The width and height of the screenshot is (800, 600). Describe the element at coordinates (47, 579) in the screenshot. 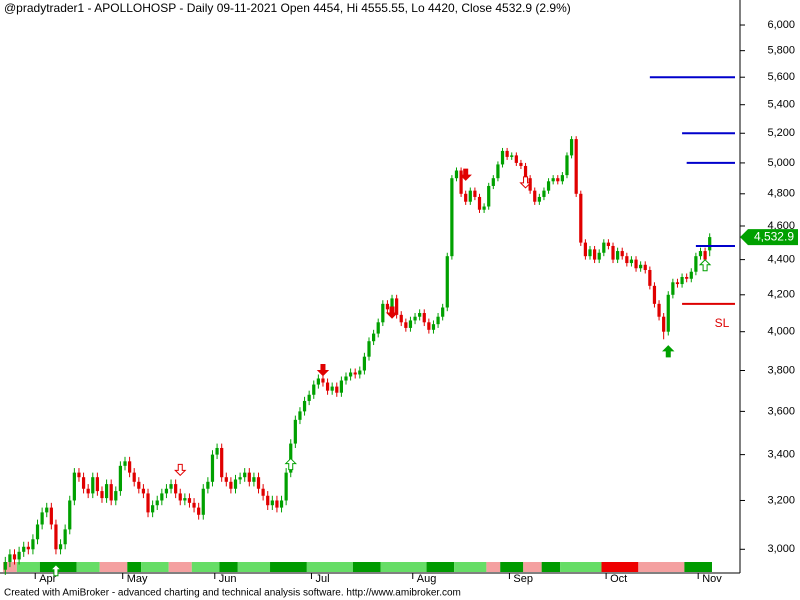

I see `x-tick-label: Apr` at that location.